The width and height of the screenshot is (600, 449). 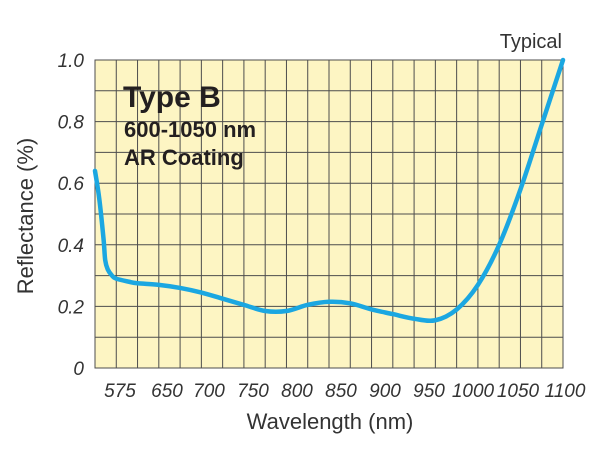 What do you see at coordinates (565, 391) in the screenshot?
I see `x-tick-label: 1100` at bounding box center [565, 391].